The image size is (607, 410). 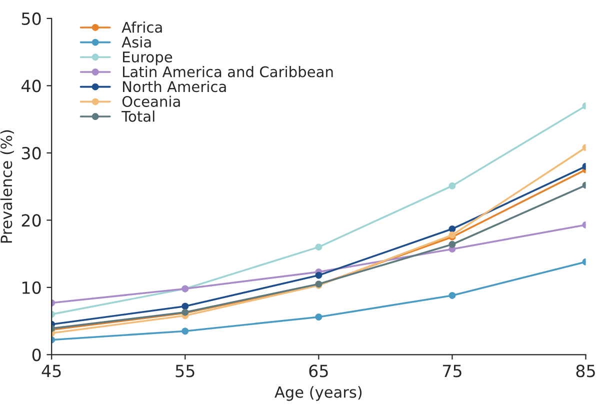 What do you see at coordinates (136, 42) in the screenshot?
I see `legend-label: Asia` at bounding box center [136, 42].